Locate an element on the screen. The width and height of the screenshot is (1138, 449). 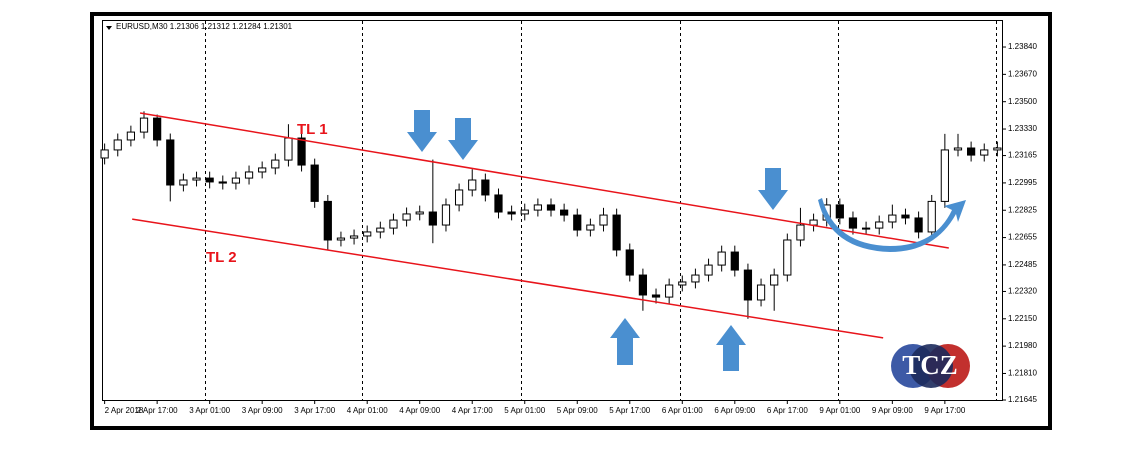
y-tick-label: 1.22320 is located at coordinates (1022, 291).